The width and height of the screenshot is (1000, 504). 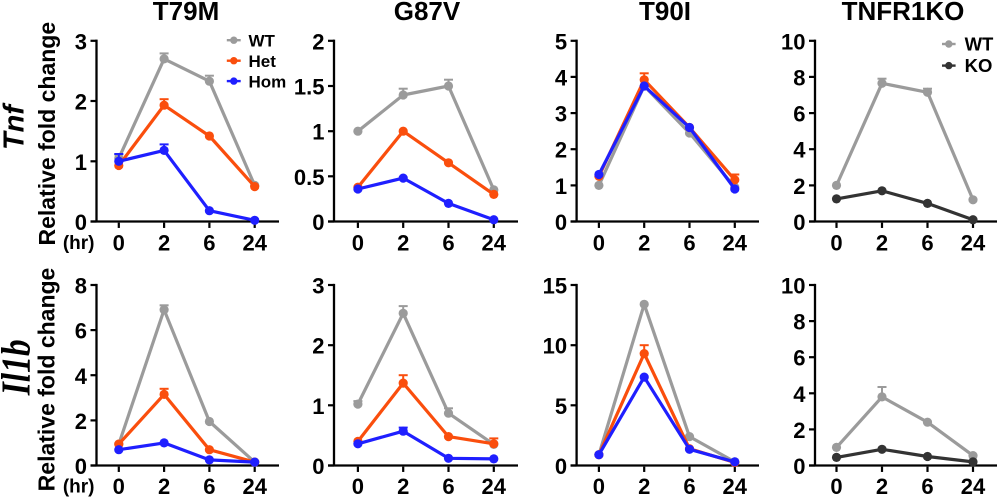 What do you see at coordinates (979, 65) in the screenshot?
I see `svg-text: KO` at bounding box center [979, 65].